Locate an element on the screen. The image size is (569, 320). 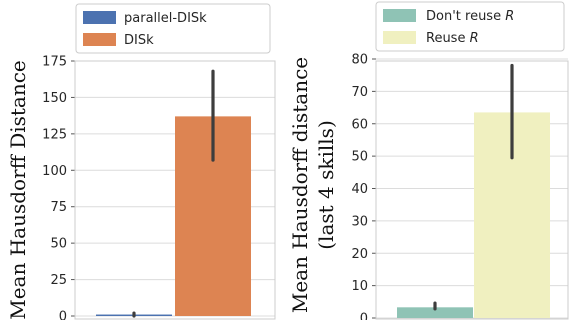
left-ytick-label: 100 is located at coordinates (54, 171).